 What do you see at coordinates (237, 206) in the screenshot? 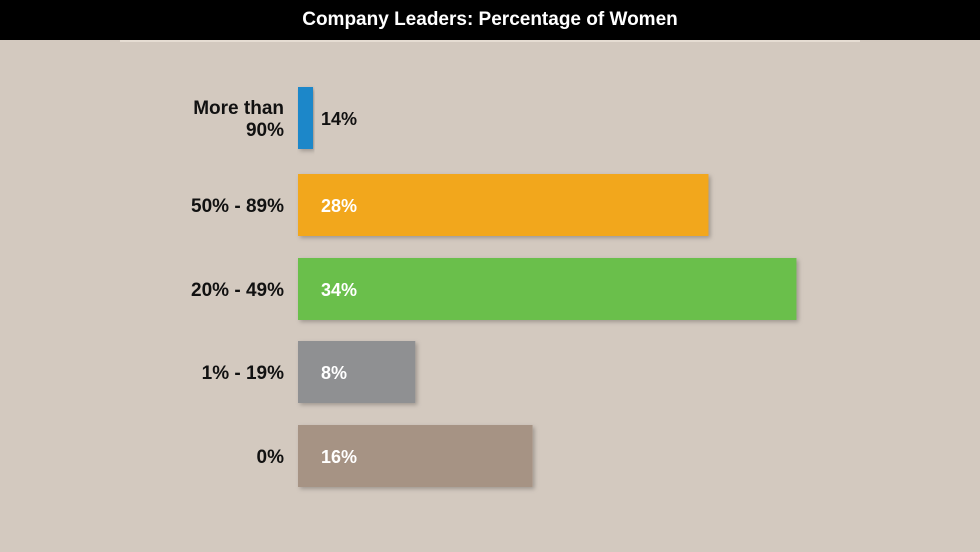
I see `category-label-1: 50% - 89%` at bounding box center [237, 206].